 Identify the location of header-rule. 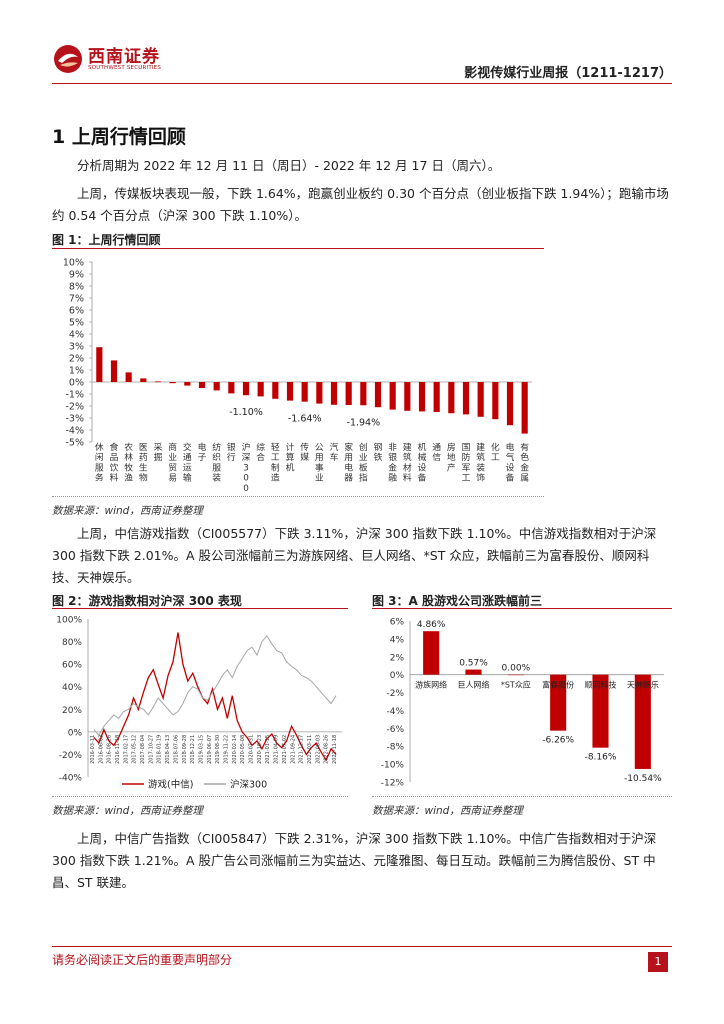
(362, 83).